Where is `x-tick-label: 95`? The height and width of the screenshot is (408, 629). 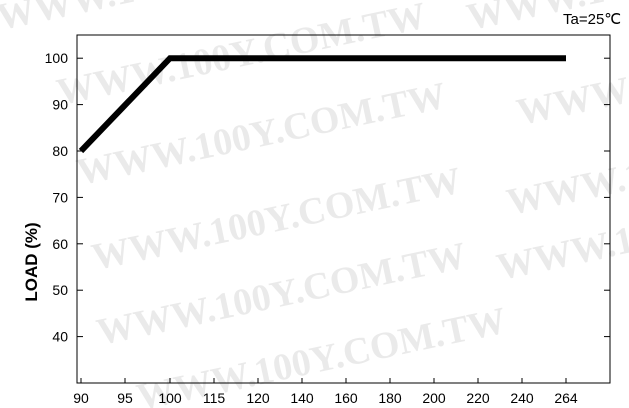 x-tick-label: 95 is located at coordinates (125, 398).